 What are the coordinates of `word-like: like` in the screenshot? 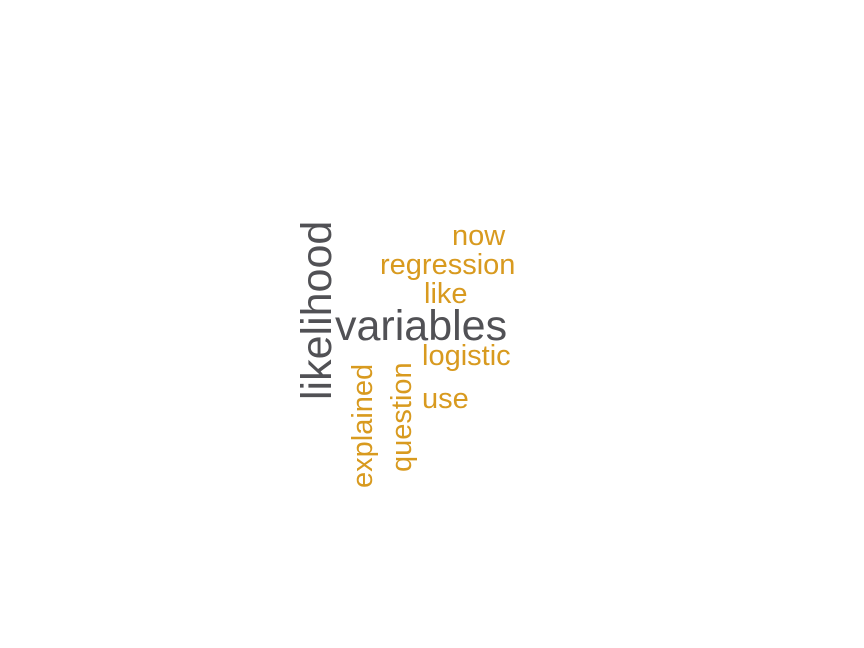 It's located at (446, 294).